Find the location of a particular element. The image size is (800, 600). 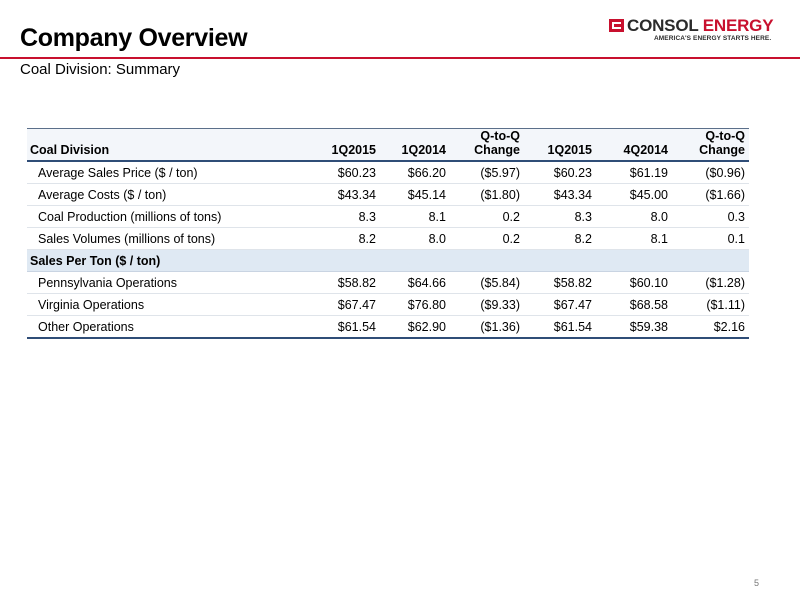

table-cell: 0.1 is located at coordinates (710, 238).